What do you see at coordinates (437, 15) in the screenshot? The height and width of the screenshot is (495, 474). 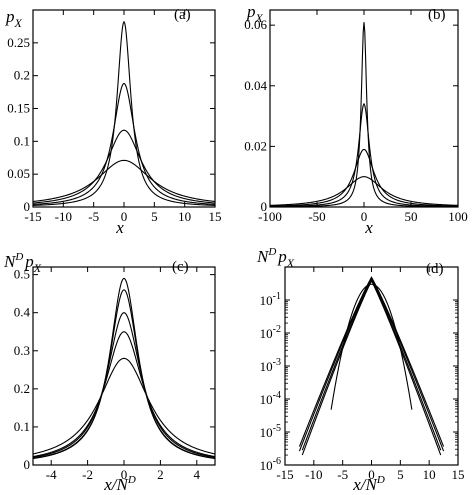 I see `panel-b-label: (b)` at bounding box center [437, 15].